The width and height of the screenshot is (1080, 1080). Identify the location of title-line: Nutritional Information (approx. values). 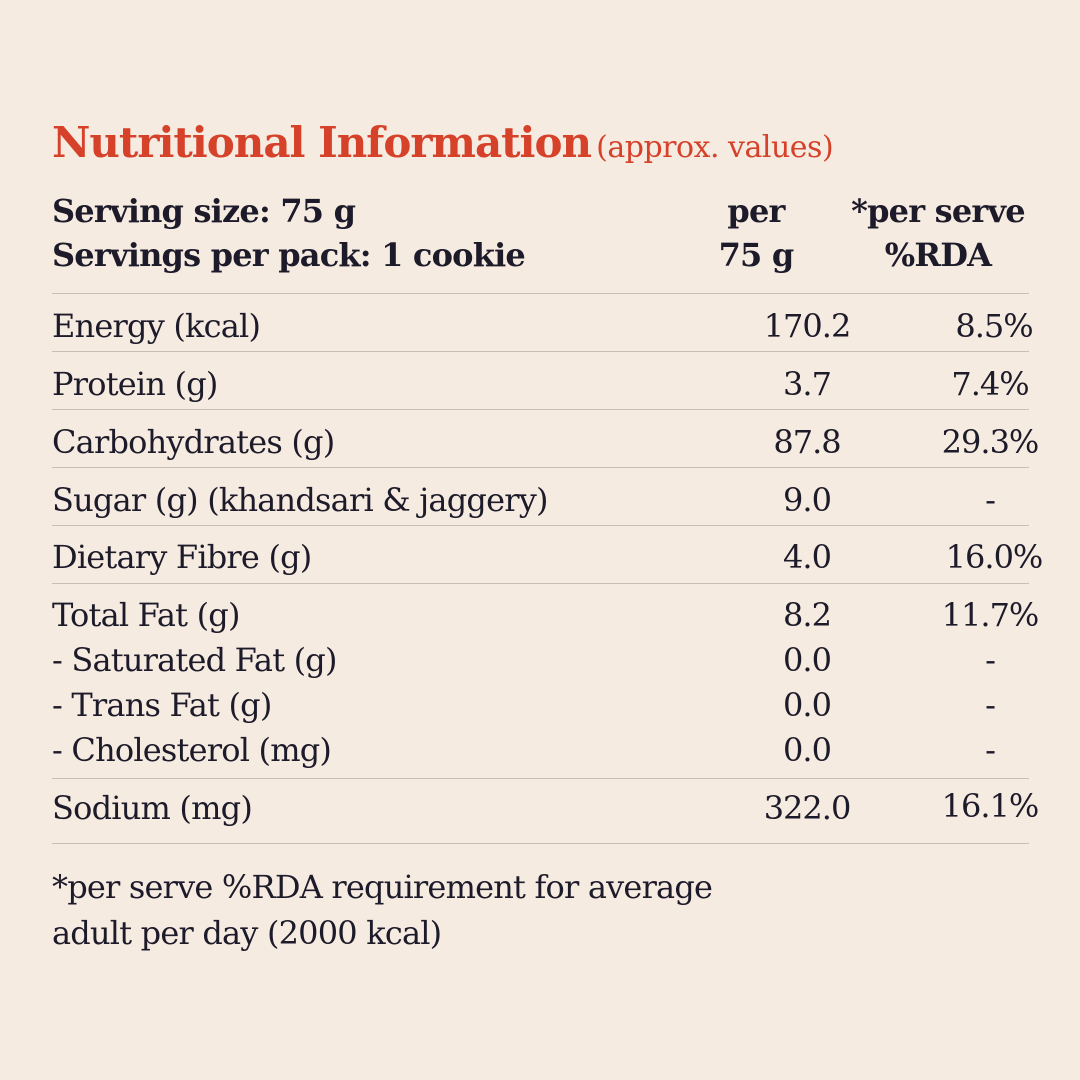
(540, 147).